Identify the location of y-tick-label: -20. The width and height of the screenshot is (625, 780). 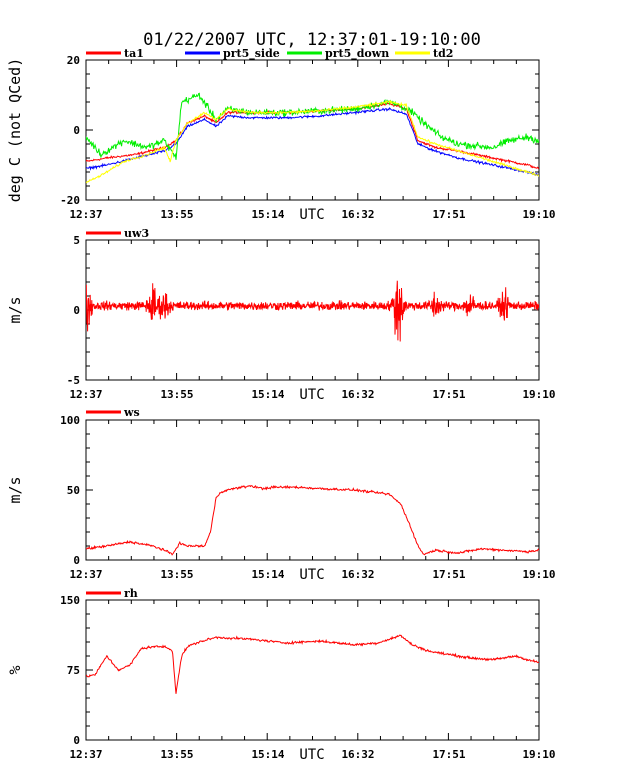
(70, 200).